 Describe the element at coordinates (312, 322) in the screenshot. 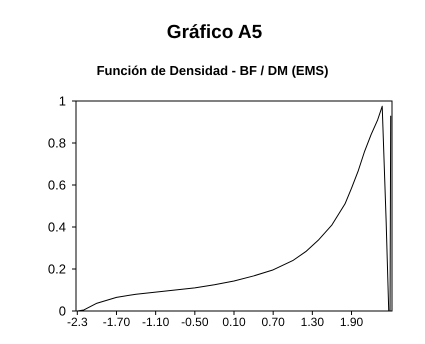

I see `x-tick-label: 1.30` at that location.